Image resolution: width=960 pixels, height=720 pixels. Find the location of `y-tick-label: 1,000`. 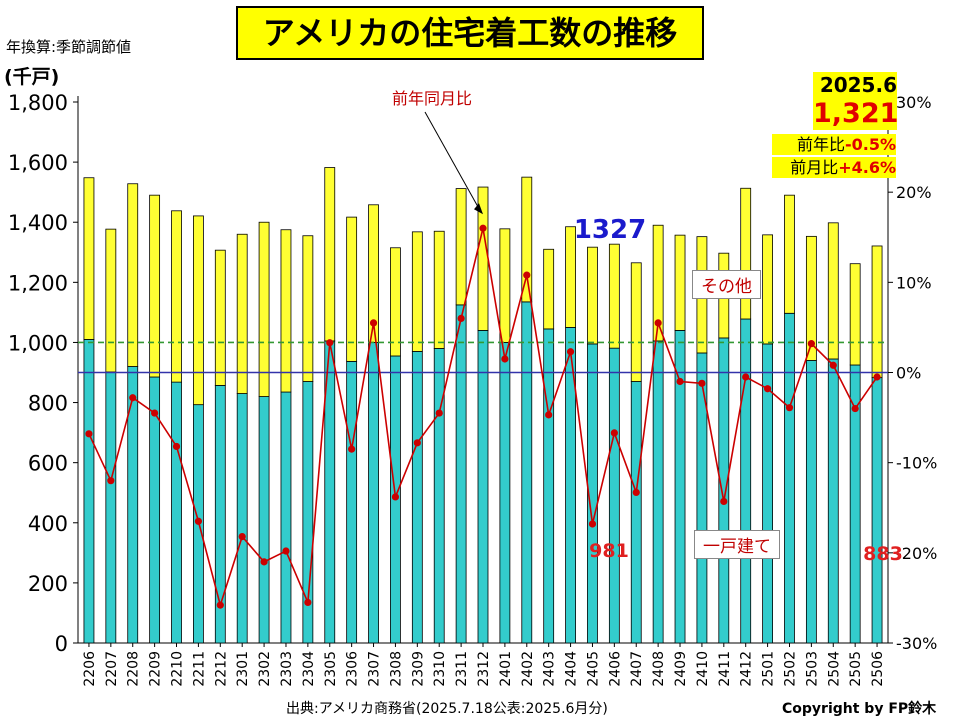

y-tick-label: 1,000 is located at coordinates (38, 343).